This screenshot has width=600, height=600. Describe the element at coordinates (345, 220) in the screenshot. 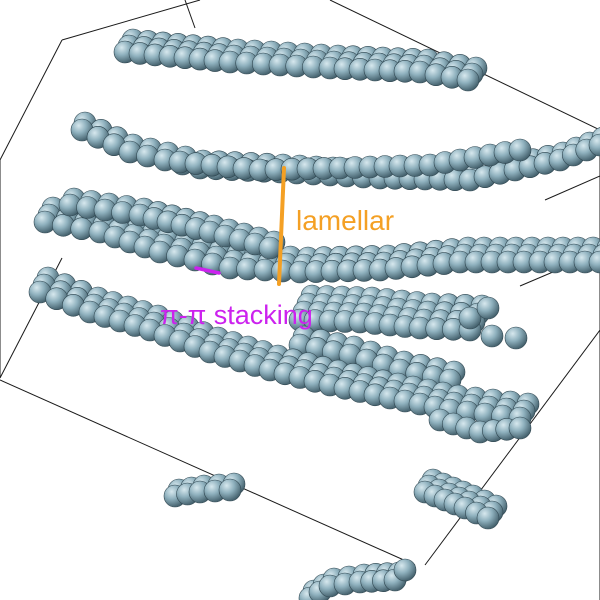

I see `lamellar-label: lamellar` at that location.